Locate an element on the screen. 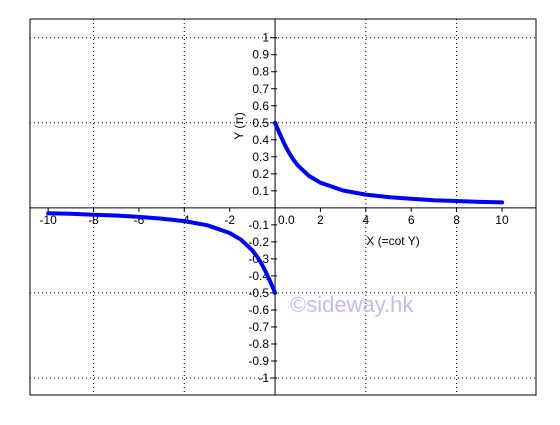 The width and height of the screenshot is (560, 425). x-tick-label: -6 is located at coordinates (139, 220).